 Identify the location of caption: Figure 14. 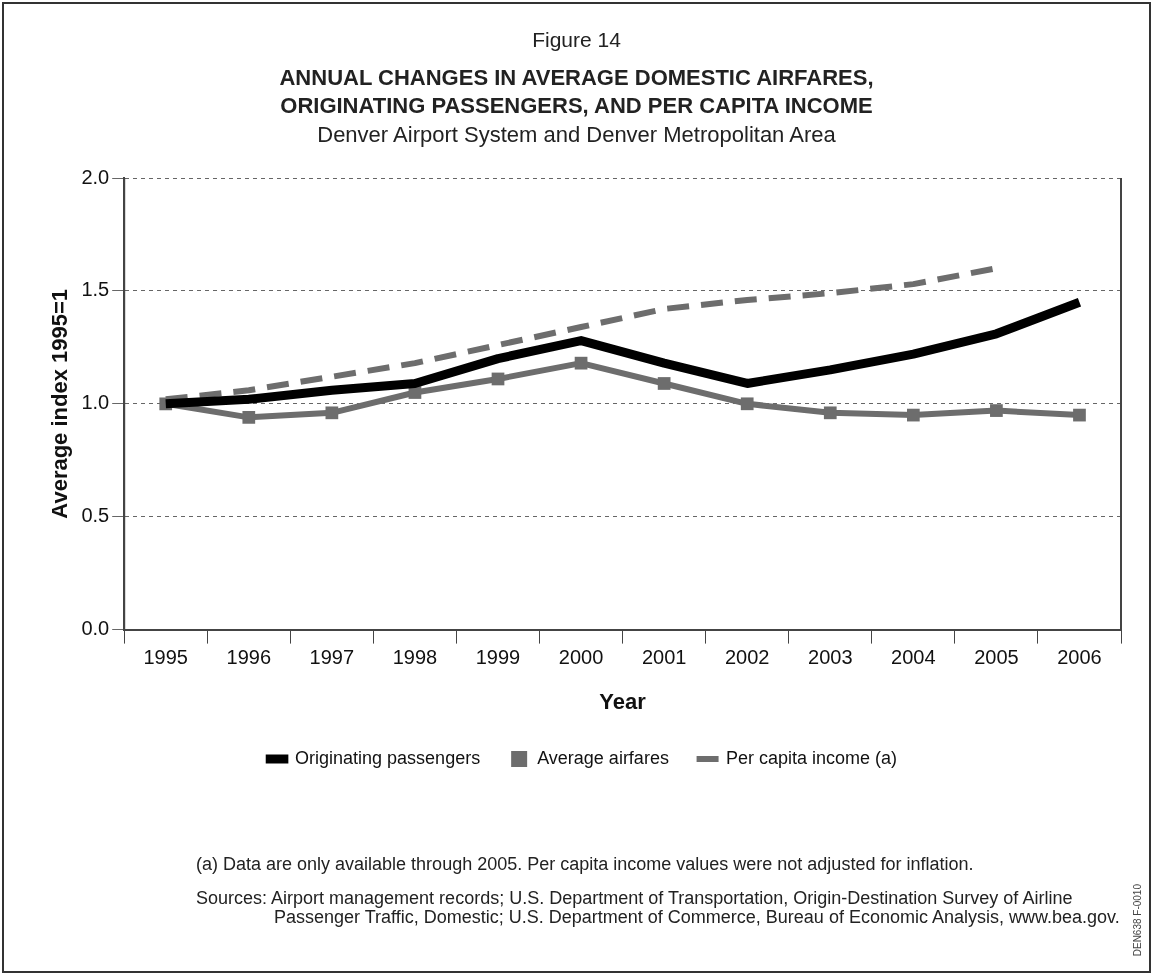
(576, 40).